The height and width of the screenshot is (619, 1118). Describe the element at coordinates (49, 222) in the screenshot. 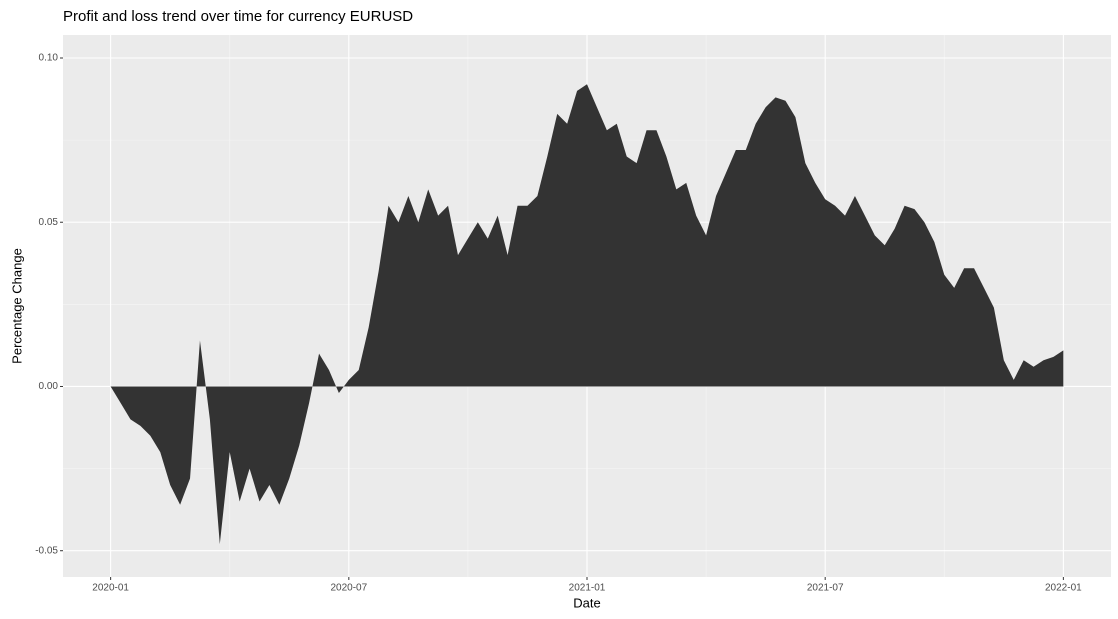

I see `y-tick-label: 0.05` at that location.